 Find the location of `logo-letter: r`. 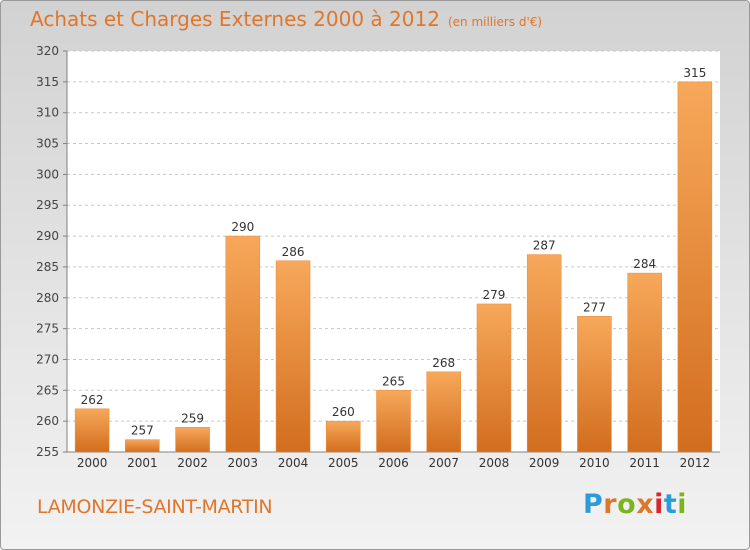

logo-letter: r is located at coordinates (610, 504).